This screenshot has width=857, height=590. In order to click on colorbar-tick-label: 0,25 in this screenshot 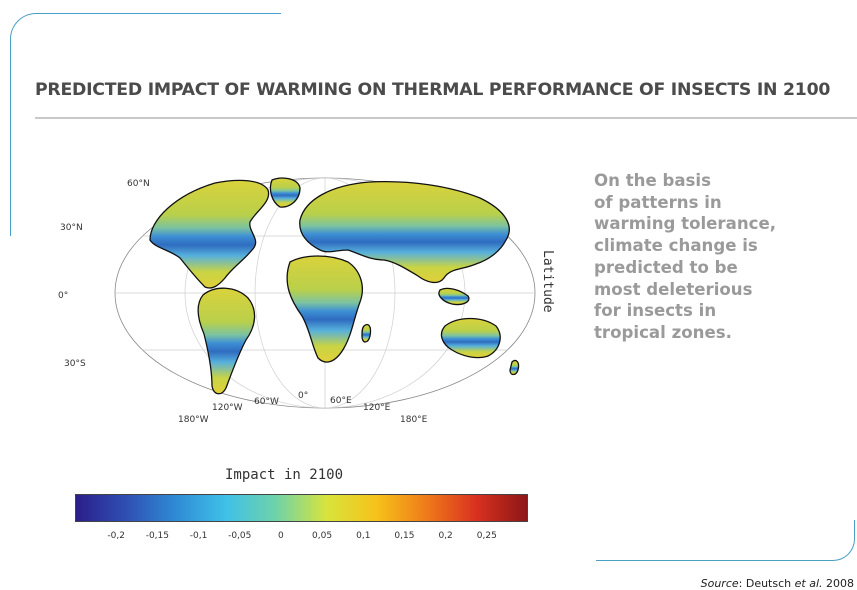, I will do `click(486, 536)`.